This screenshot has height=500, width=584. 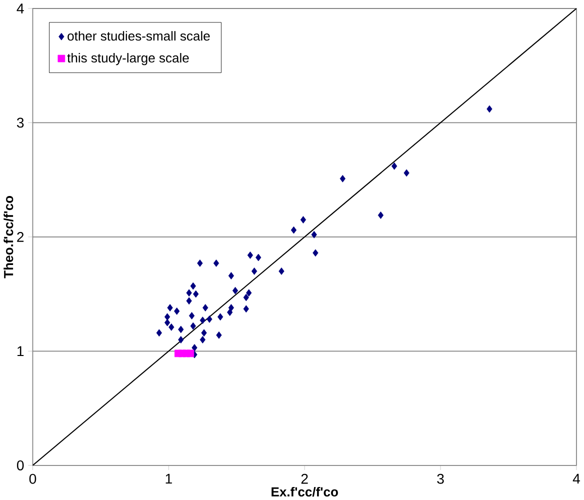 I want to click on y-tick-label: 2, so click(x=20, y=237).